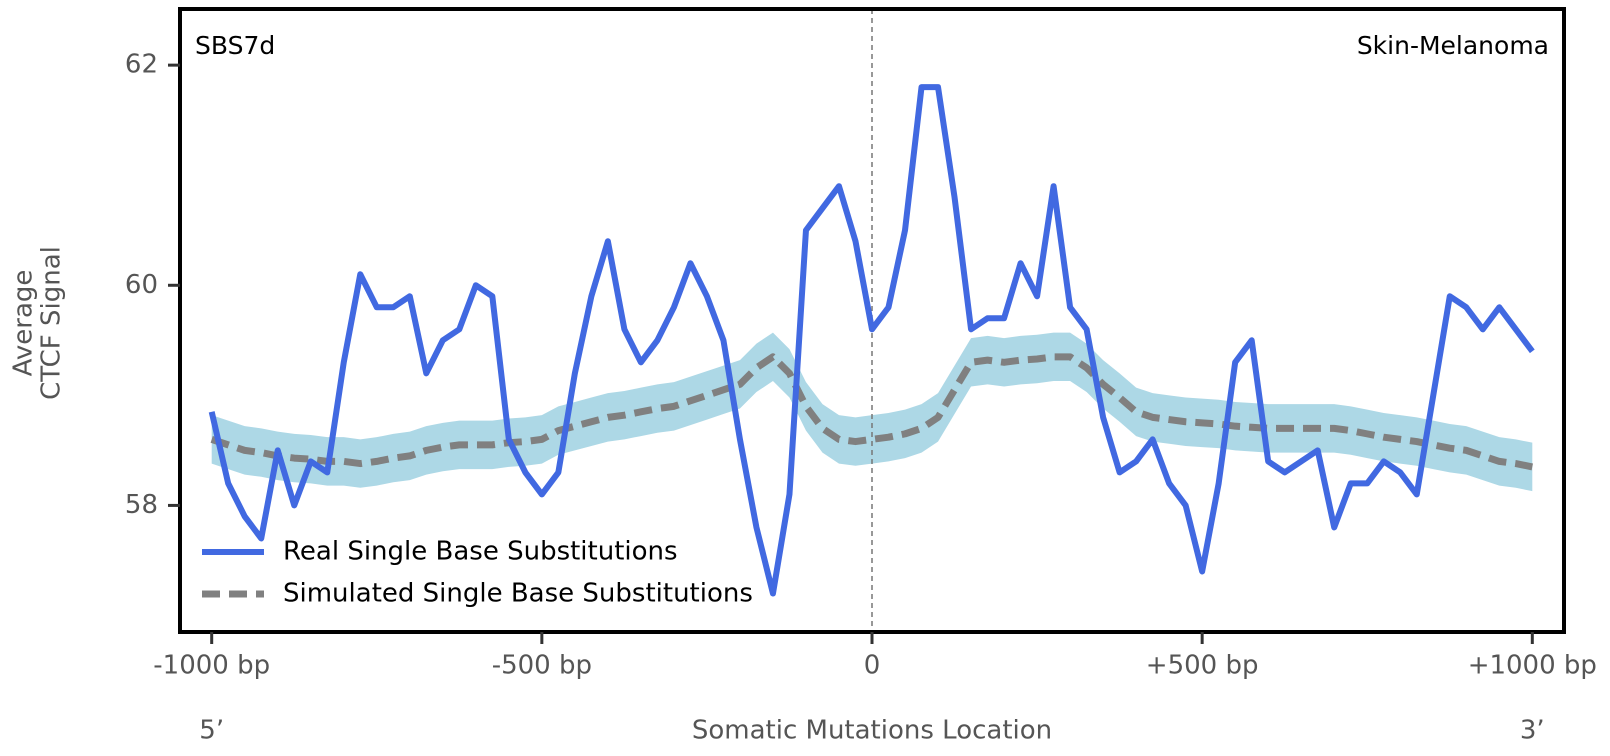 Image resolution: width=1610 pixels, height=756 pixels. I want to click on legend-label: Real Single Base Substitutions, so click(480, 552).